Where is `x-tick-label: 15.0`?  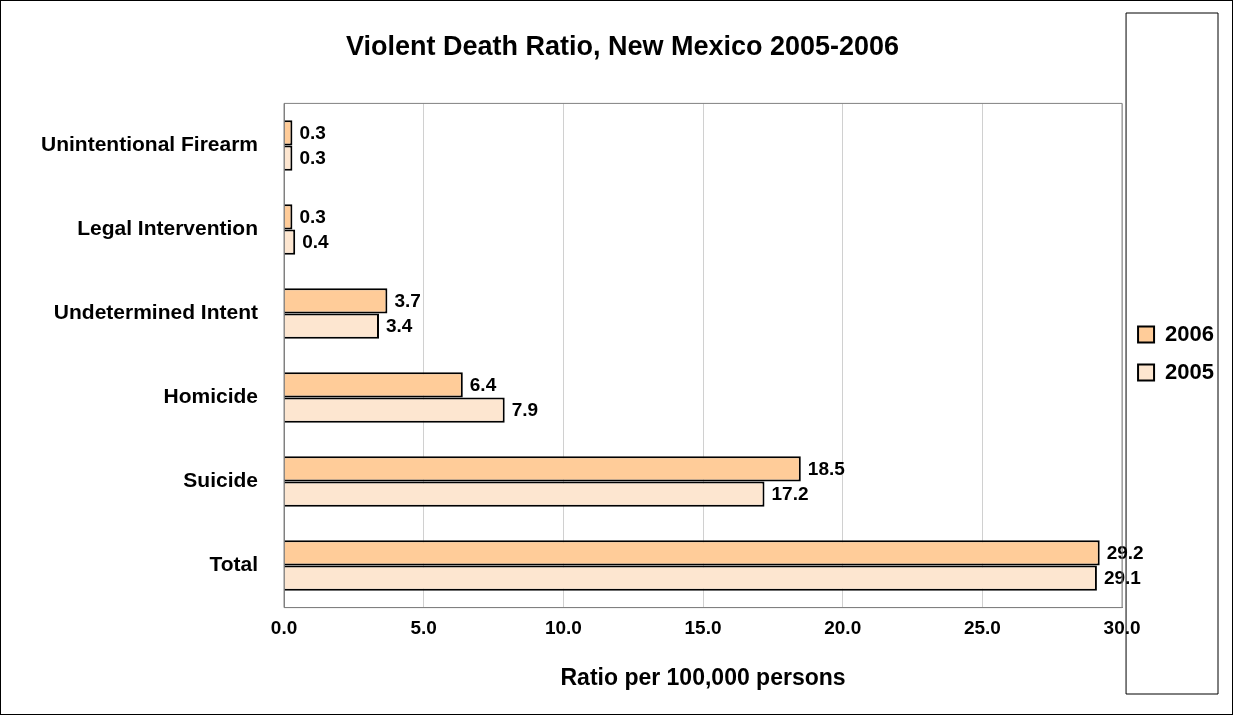 x-tick-label: 15.0 is located at coordinates (703, 628).